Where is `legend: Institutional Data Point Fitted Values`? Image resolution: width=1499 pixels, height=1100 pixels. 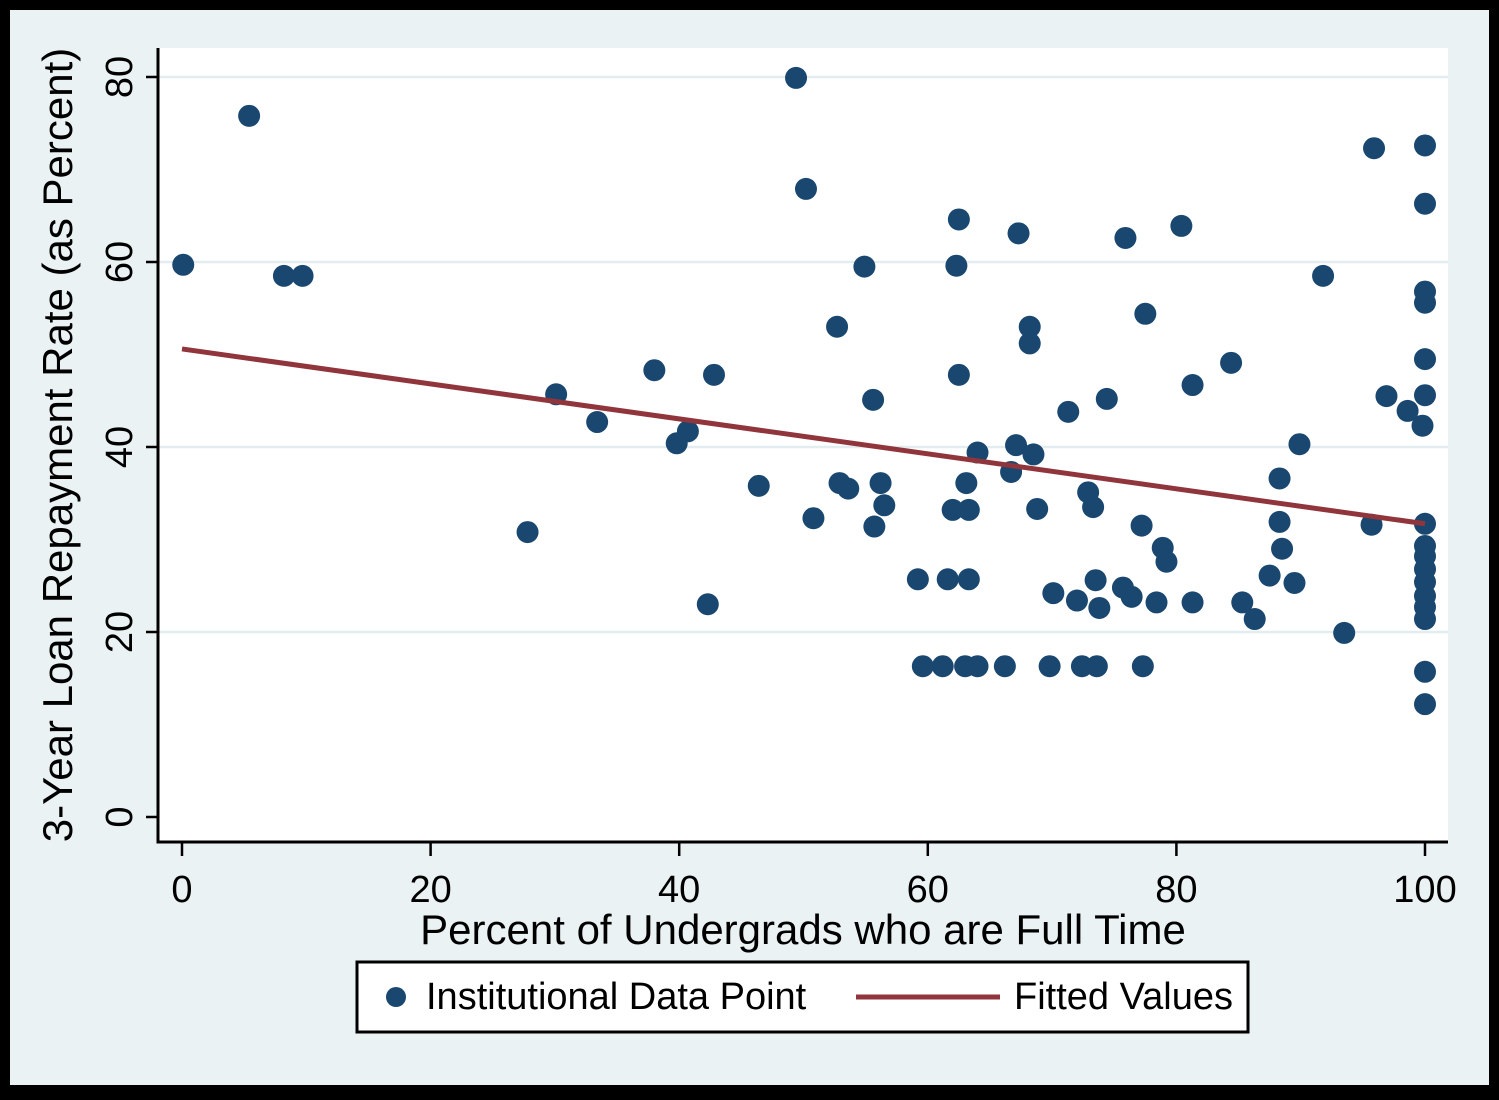
legend: Institutional Data Point Fitted Values is located at coordinates (802, 997).